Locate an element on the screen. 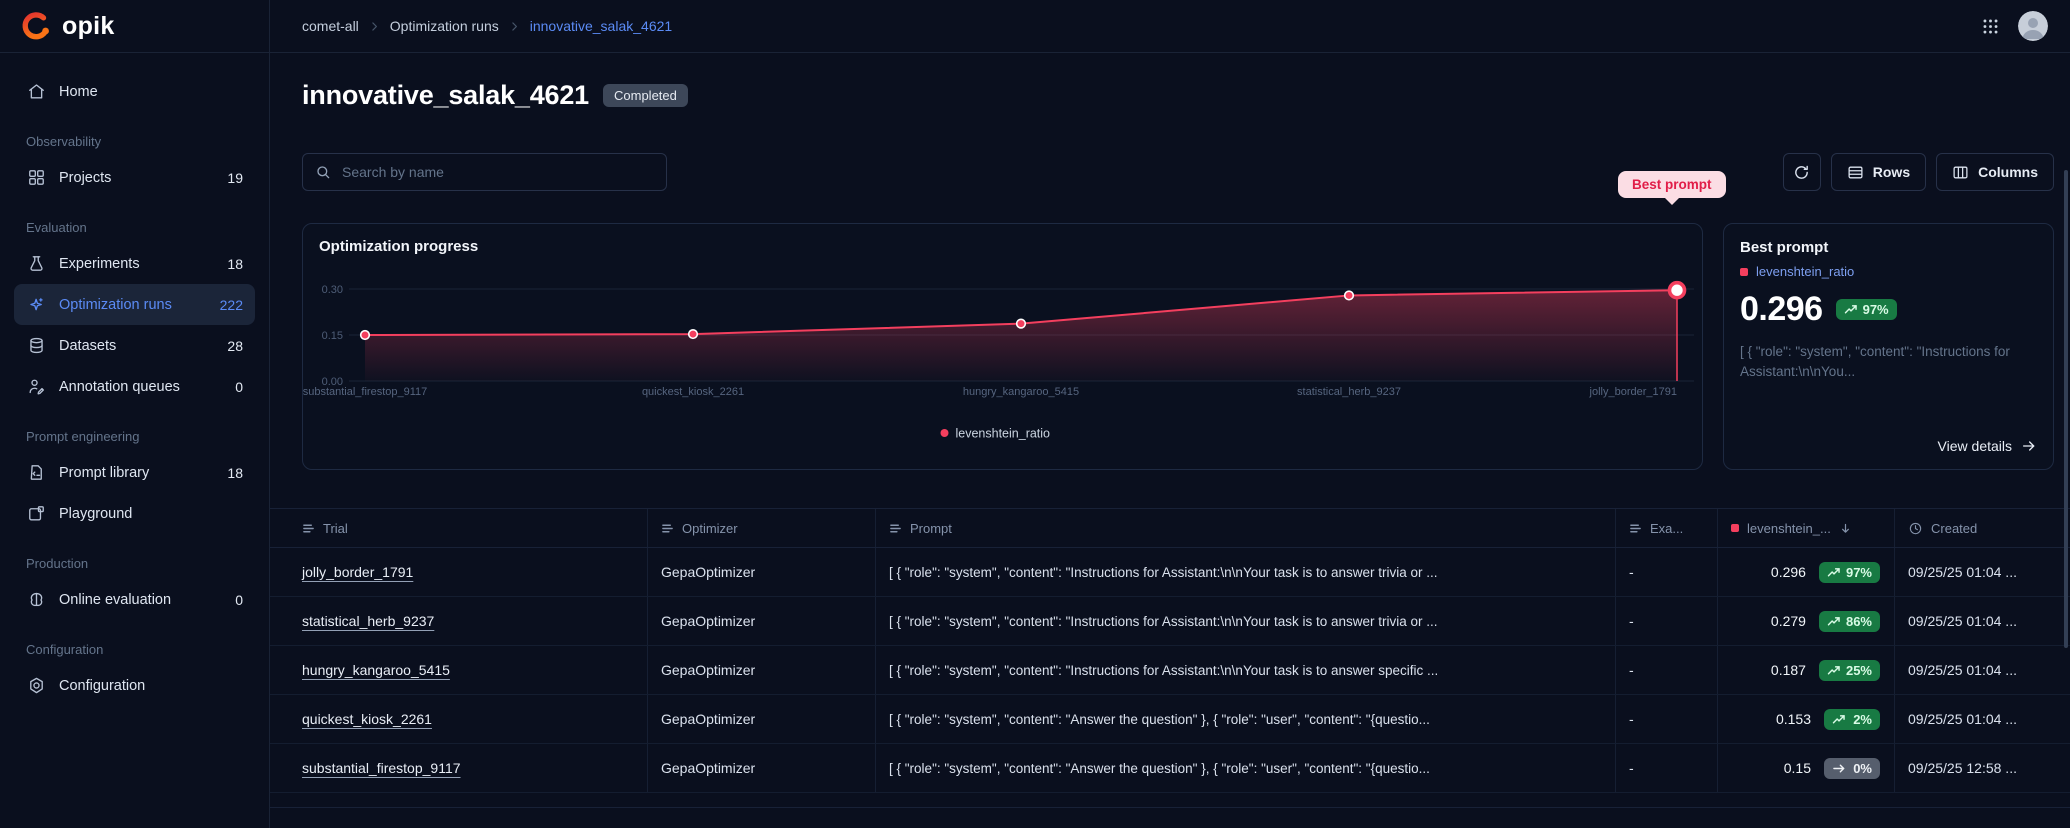 The image size is (2070, 828). clock-icon is located at coordinates (1915, 528).